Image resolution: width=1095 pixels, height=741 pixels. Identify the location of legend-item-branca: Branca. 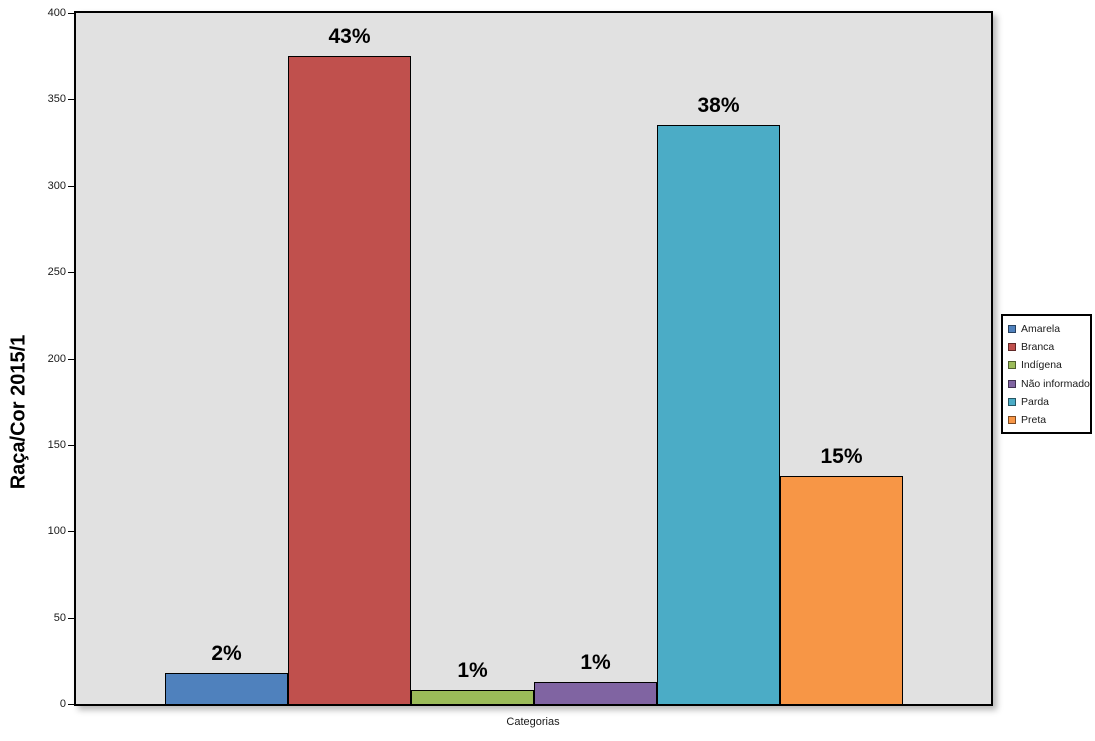
(1047, 346).